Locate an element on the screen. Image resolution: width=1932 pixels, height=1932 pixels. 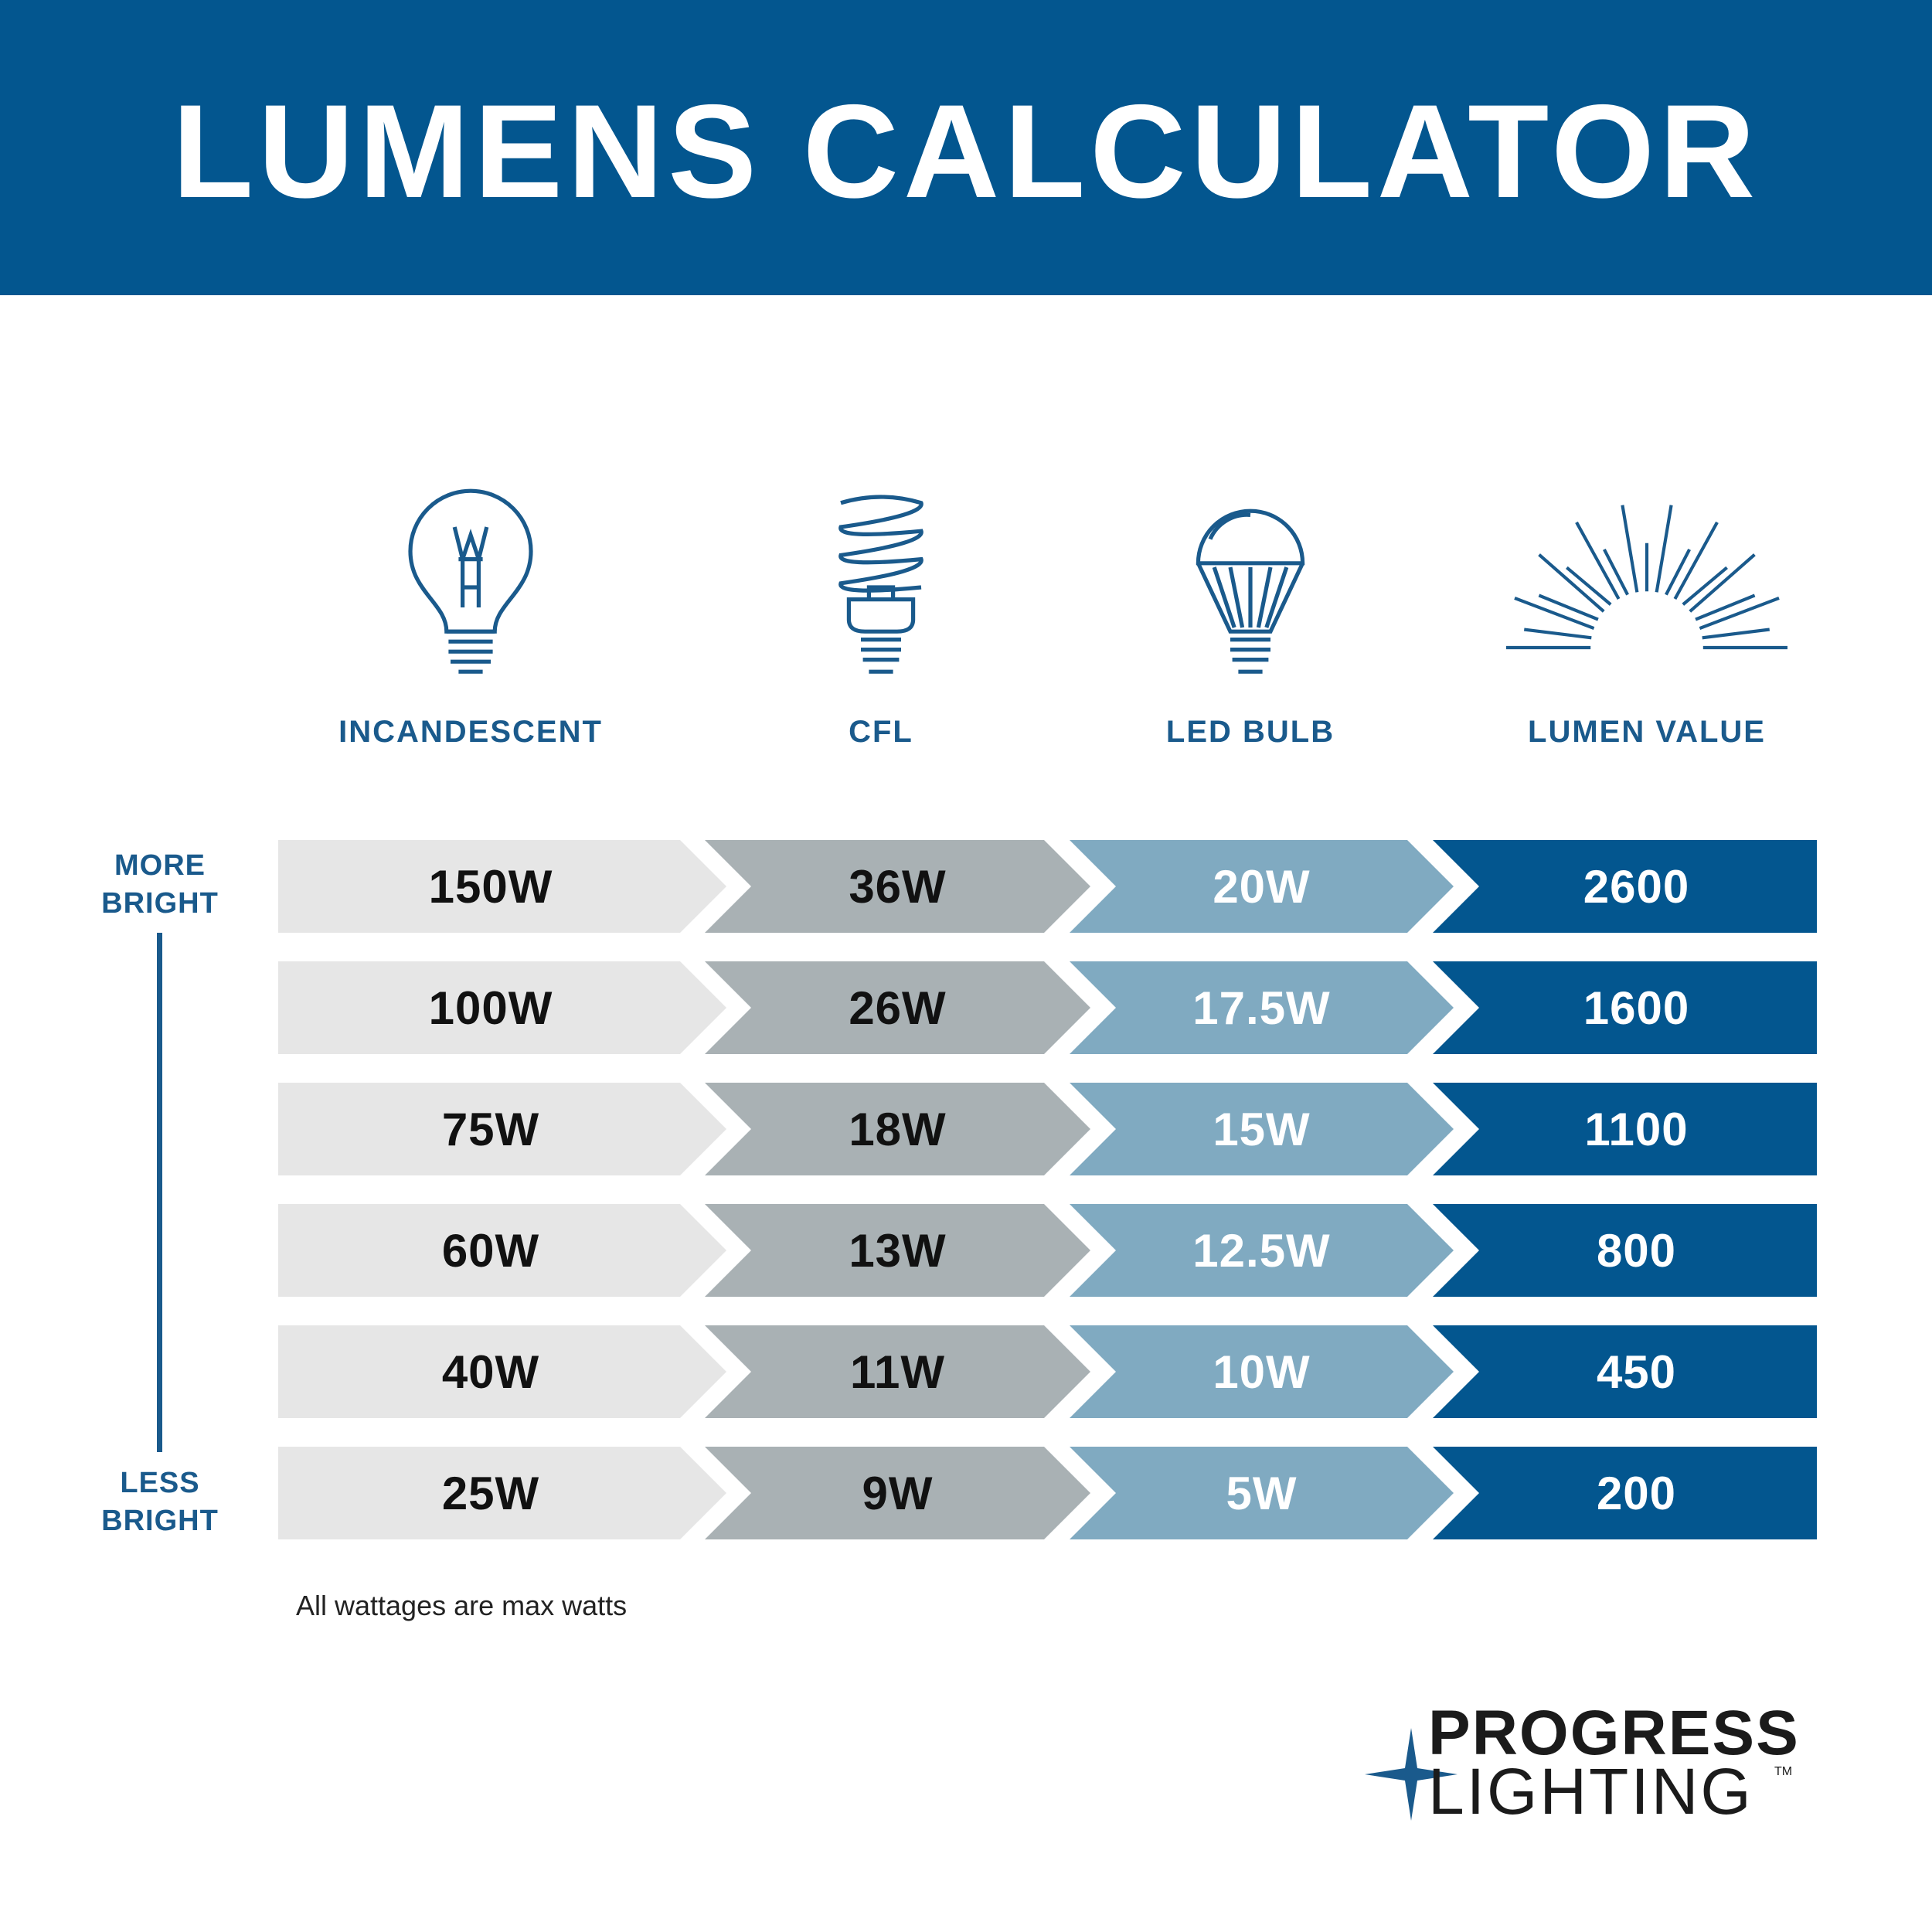
cell-lumens: 800 is located at coordinates (1625, 1250).